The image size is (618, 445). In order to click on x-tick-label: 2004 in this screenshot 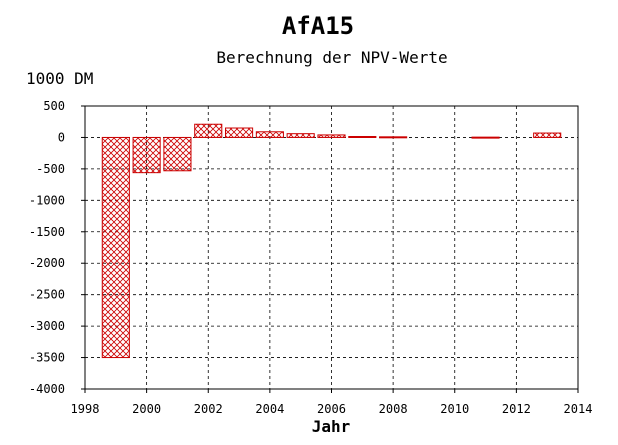, I will do `click(269, 409)`.